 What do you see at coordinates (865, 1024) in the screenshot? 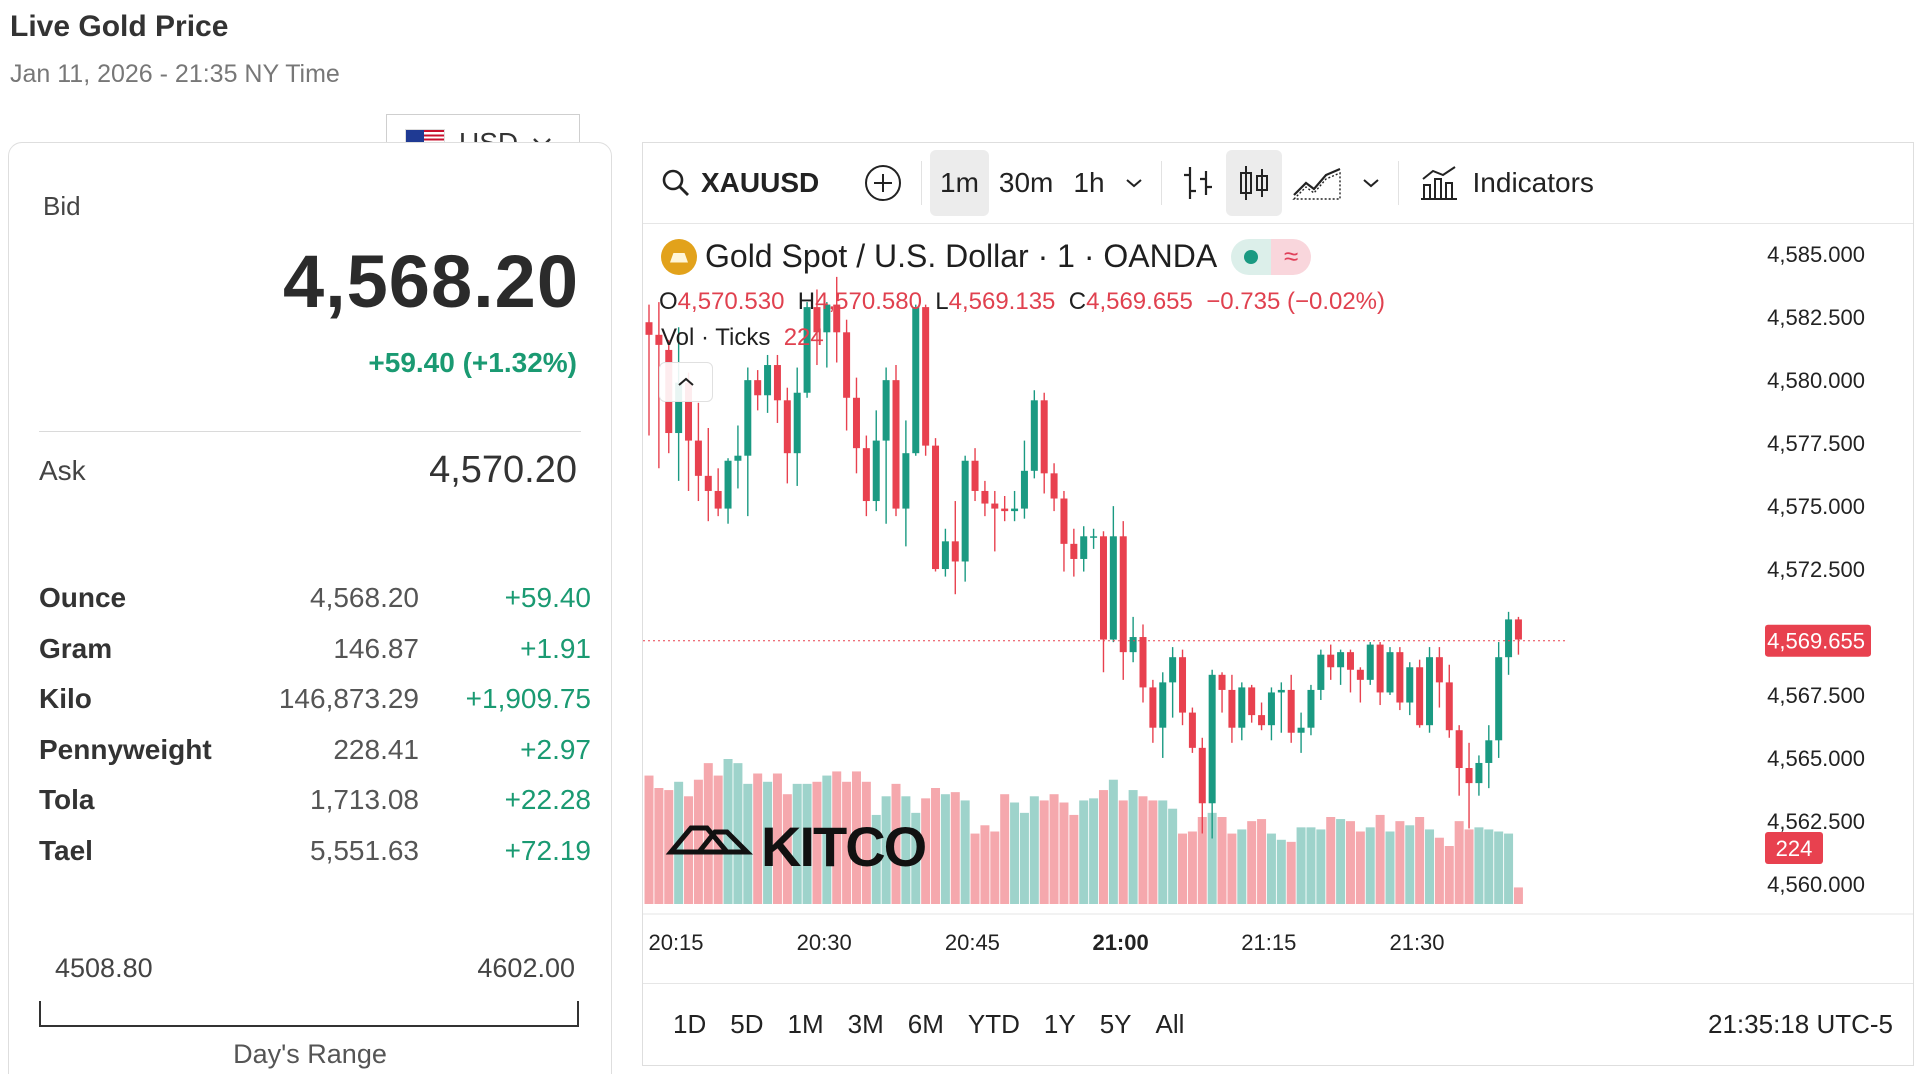
I see `range-3m-button: 3M` at bounding box center [865, 1024].